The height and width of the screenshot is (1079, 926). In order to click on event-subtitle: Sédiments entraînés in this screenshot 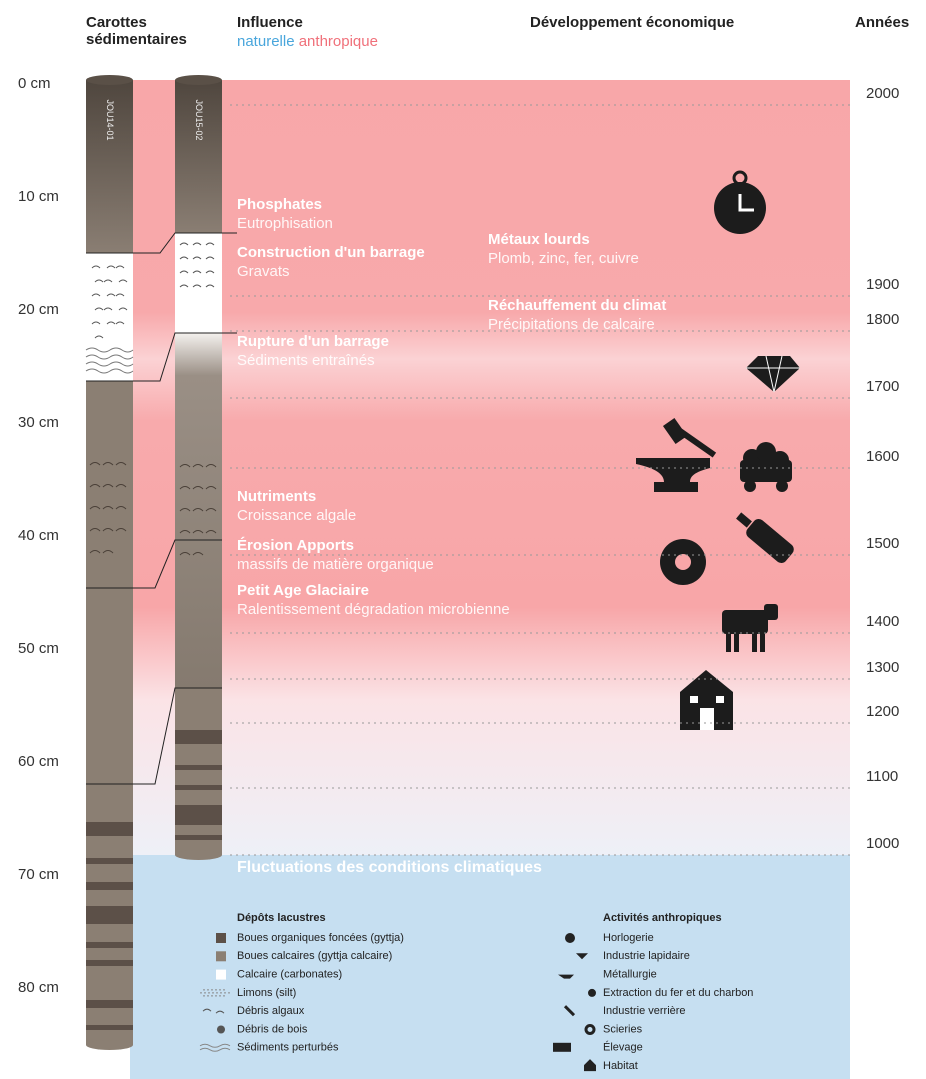, I will do `click(306, 360)`.